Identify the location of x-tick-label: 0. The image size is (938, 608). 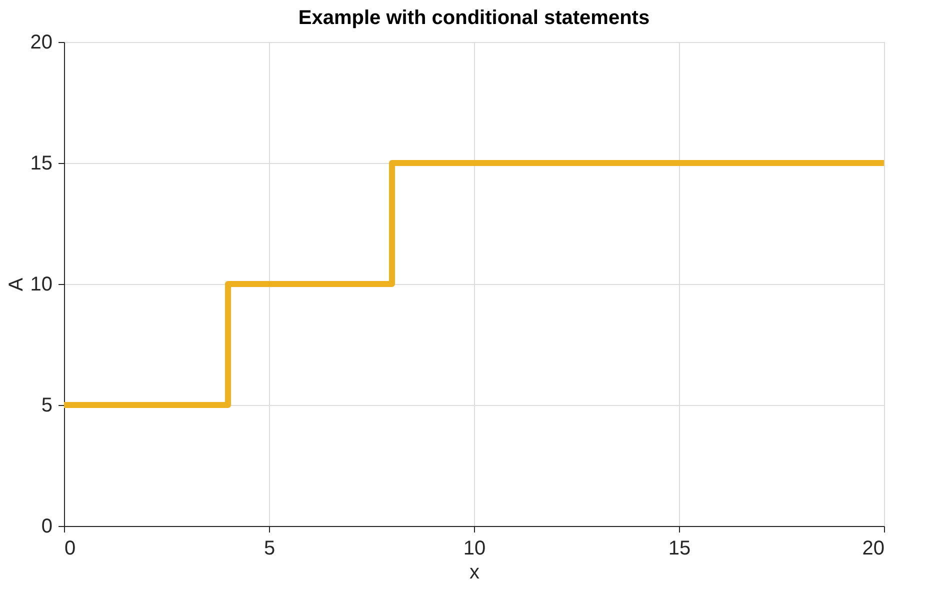
(70, 549).